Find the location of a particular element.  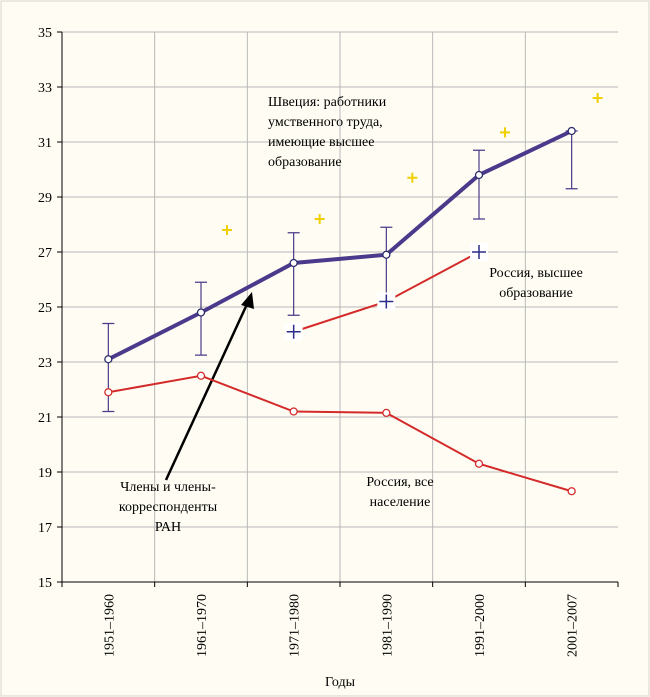

arrow is located at coordinates (207, 391).